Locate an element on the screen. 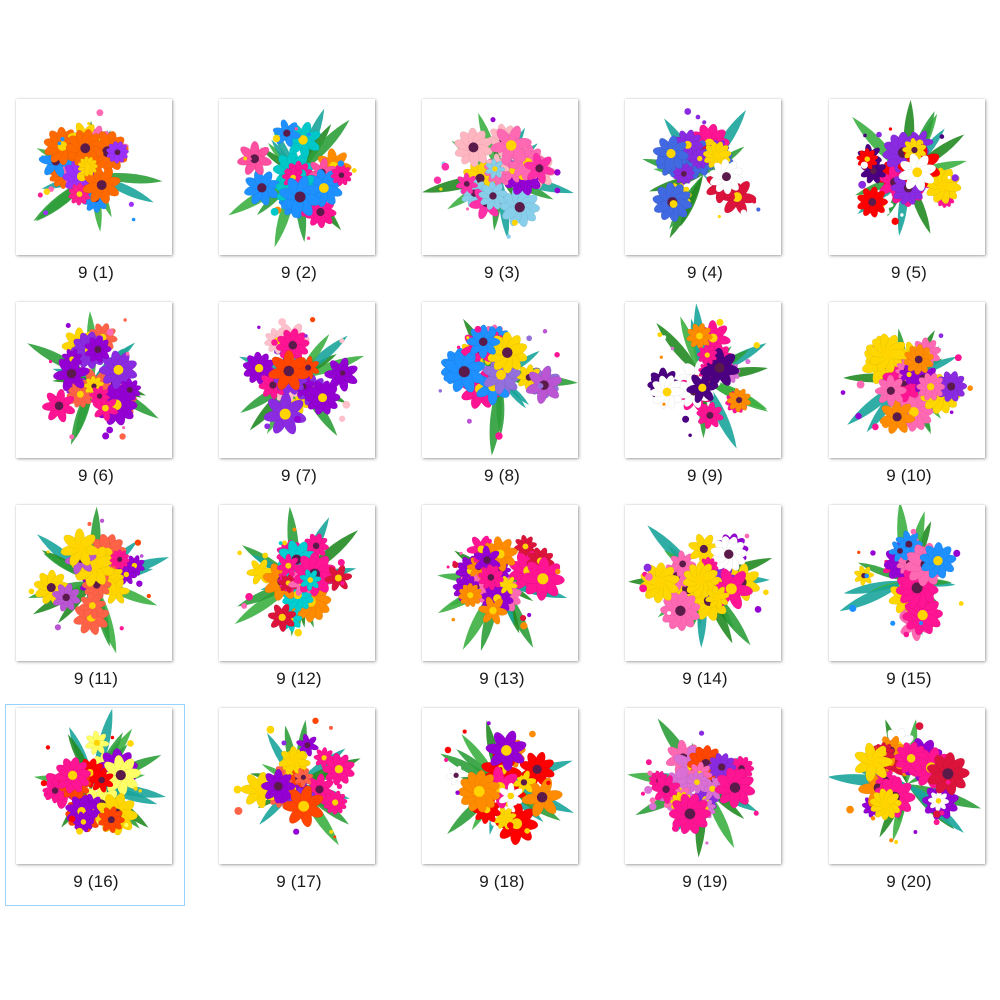  file-tile: 9 (4) is located at coordinates (704, 197).